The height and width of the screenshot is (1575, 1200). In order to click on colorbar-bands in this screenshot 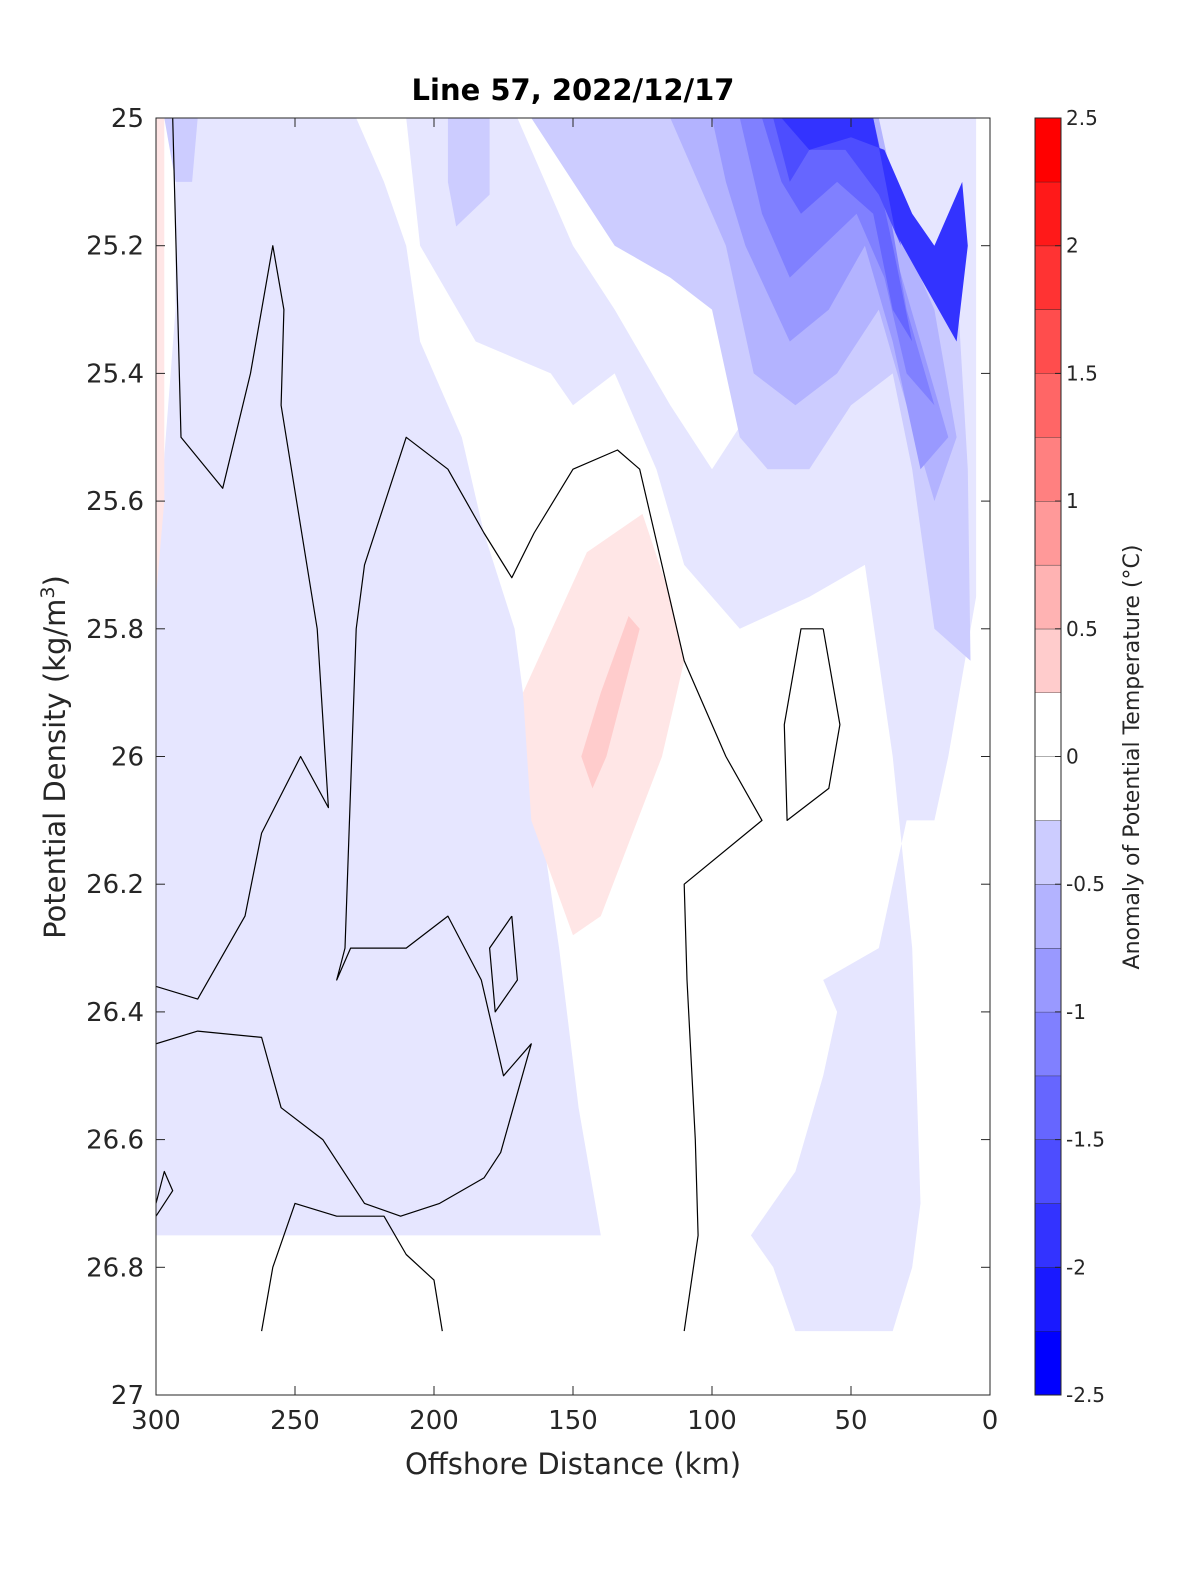, I will do `click(1048, 756)`.